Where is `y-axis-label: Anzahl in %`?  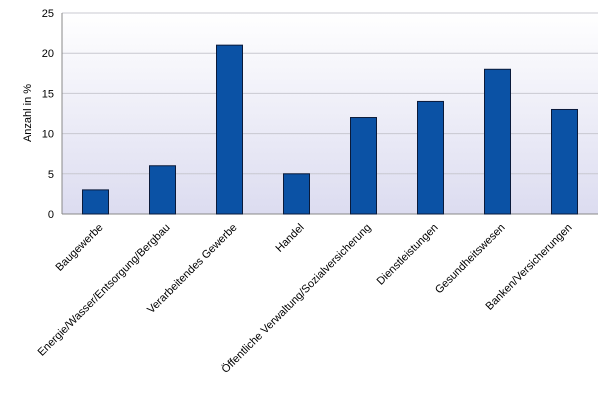
y-axis-label: Anzahl in % is located at coordinates (28, 113).